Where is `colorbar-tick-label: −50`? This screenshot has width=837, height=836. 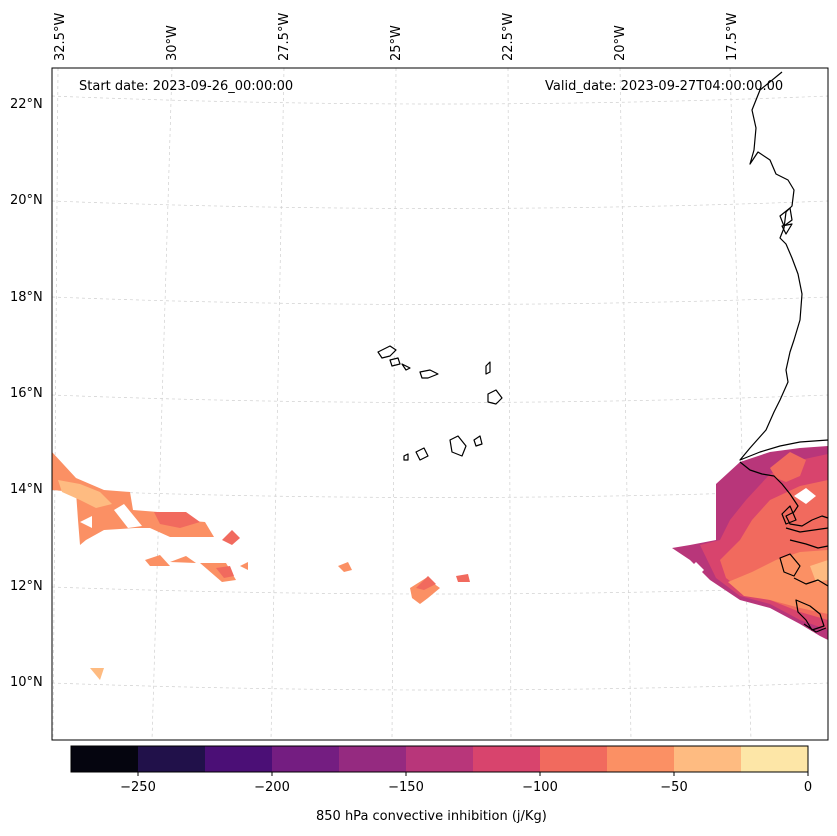 colorbar-tick-label: −50 is located at coordinates (674, 787).